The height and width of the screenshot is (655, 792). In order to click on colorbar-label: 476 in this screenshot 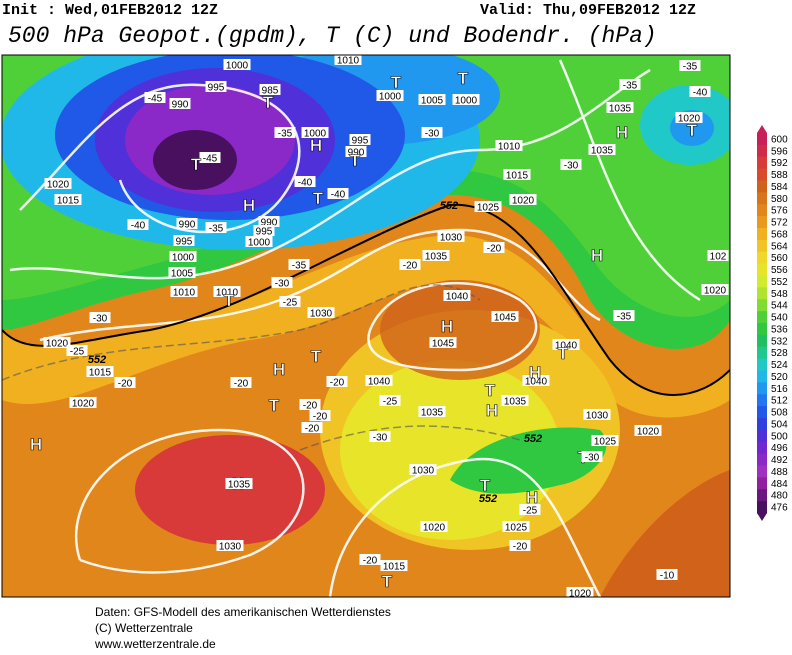, I will do `click(779, 508)`.